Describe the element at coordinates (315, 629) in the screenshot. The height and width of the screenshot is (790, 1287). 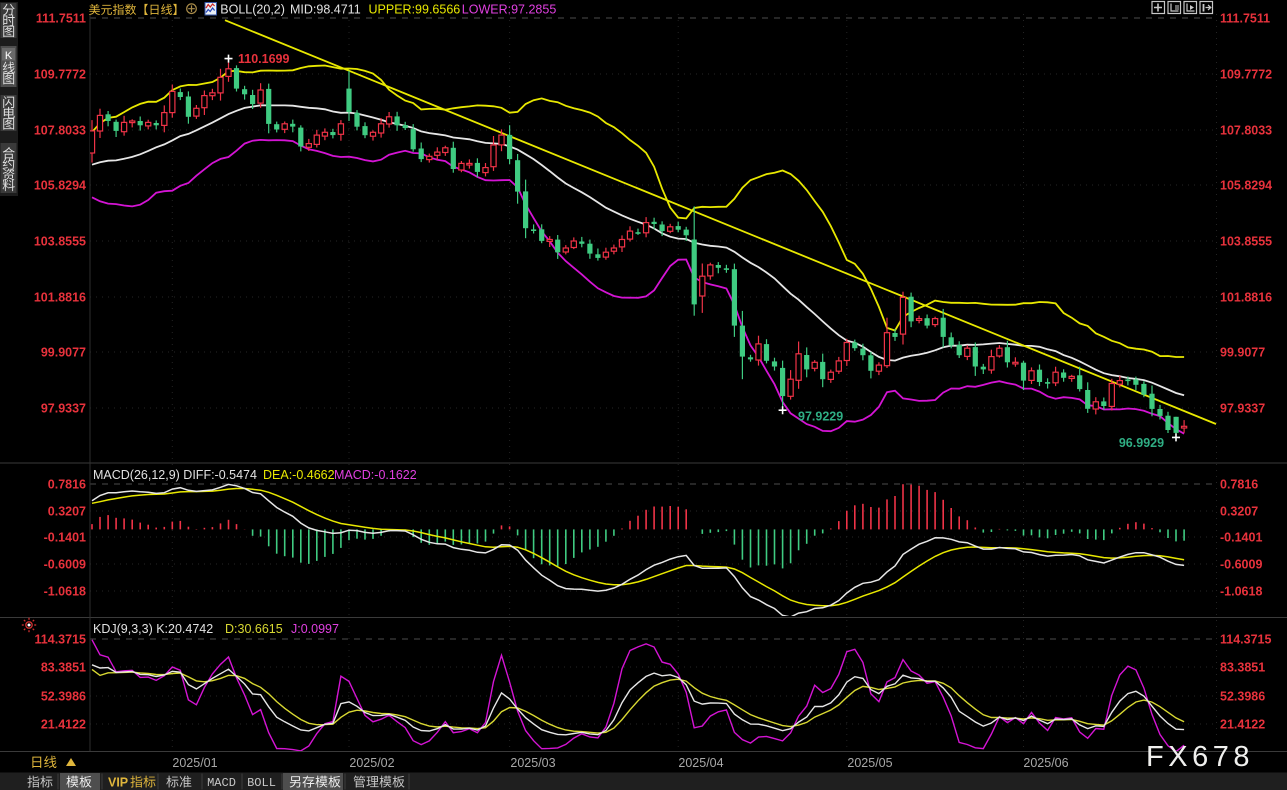
I see `svg-text: J:0.0997` at that location.